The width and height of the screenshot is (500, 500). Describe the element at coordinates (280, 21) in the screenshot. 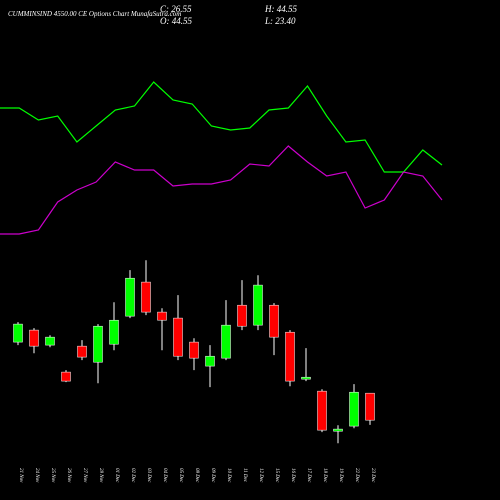

I see `low-label: L: 23.40` at that location.